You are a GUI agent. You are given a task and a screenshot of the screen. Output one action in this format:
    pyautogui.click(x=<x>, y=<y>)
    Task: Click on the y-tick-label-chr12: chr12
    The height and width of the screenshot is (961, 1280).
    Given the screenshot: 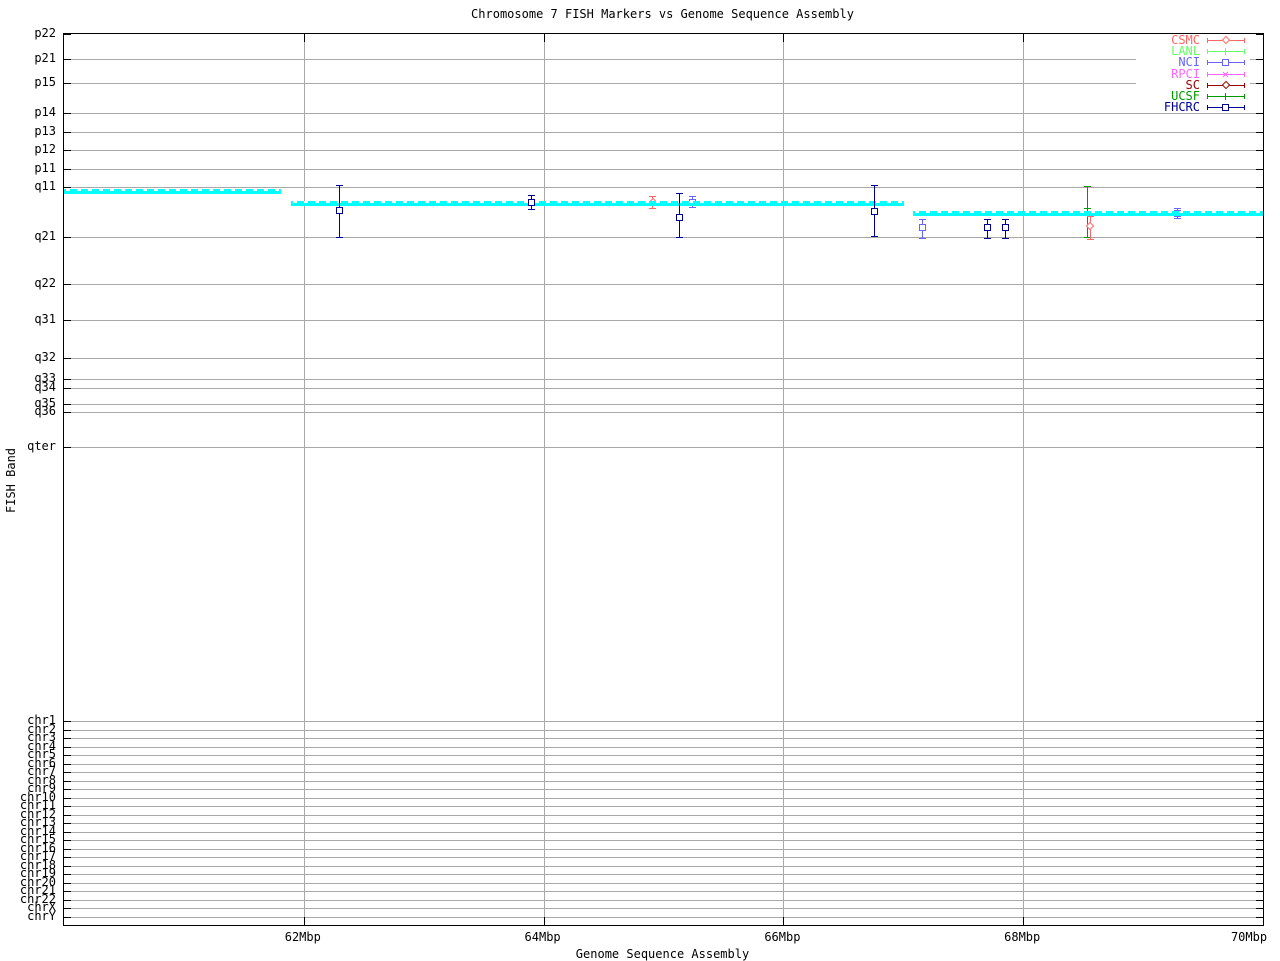 What is the action you would take?
    pyautogui.click(x=37, y=813)
    